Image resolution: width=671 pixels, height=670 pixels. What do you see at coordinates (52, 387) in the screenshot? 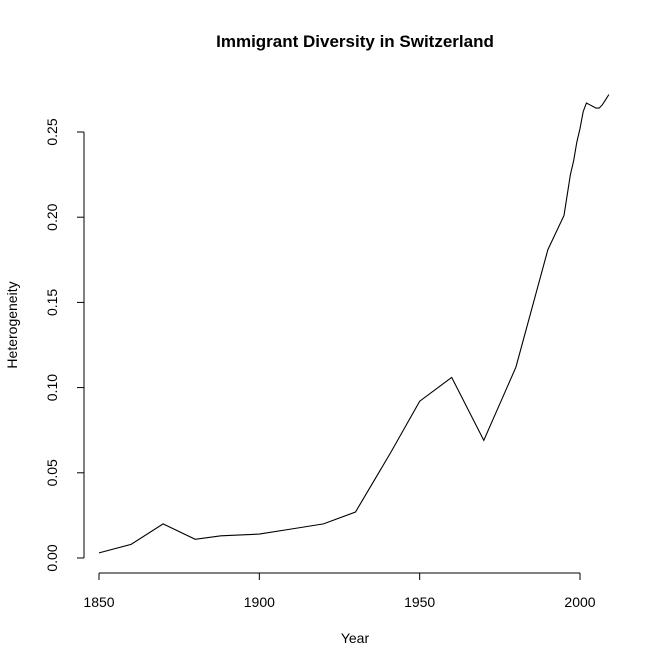
I see `y-tick-label: 0.10` at bounding box center [52, 387].